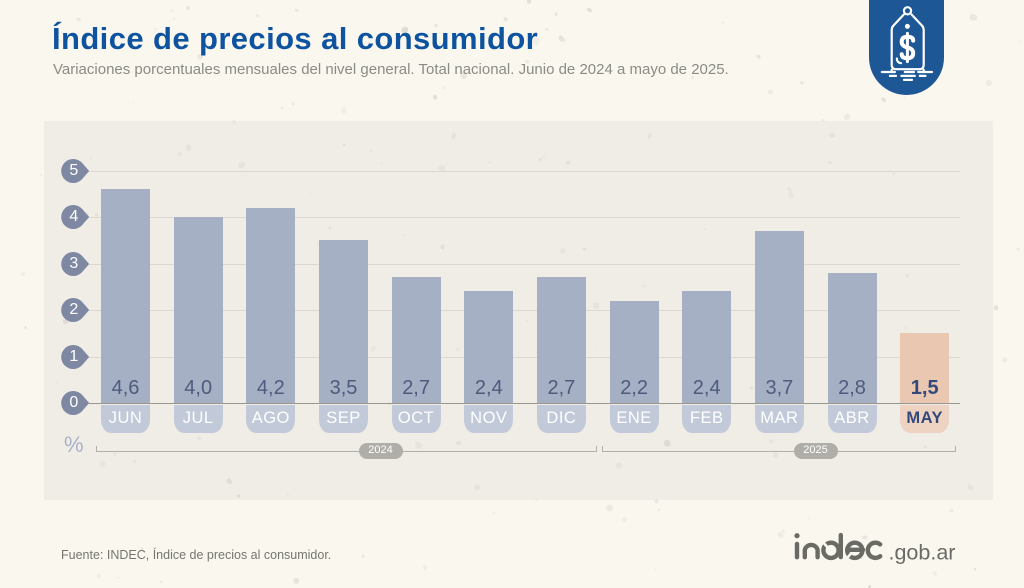  Describe the element at coordinates (922, 552) in the screenshot. I see `svg-text: .gob.ar` at that location.